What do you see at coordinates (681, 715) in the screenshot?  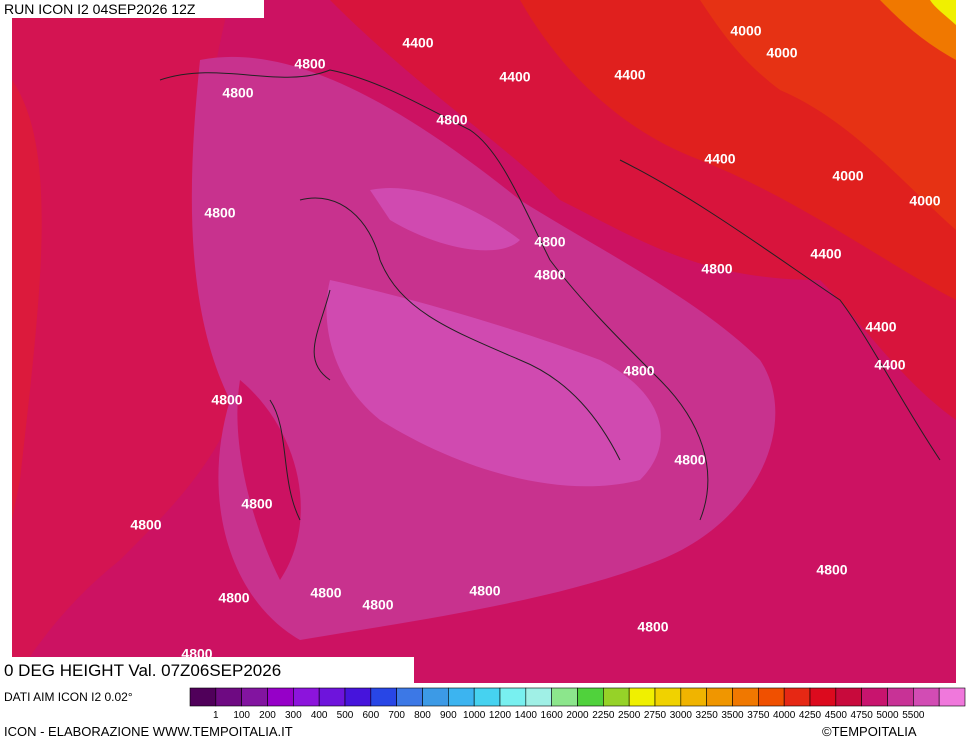 I see `legend-label: 3000` at bounding box center [681, 715].